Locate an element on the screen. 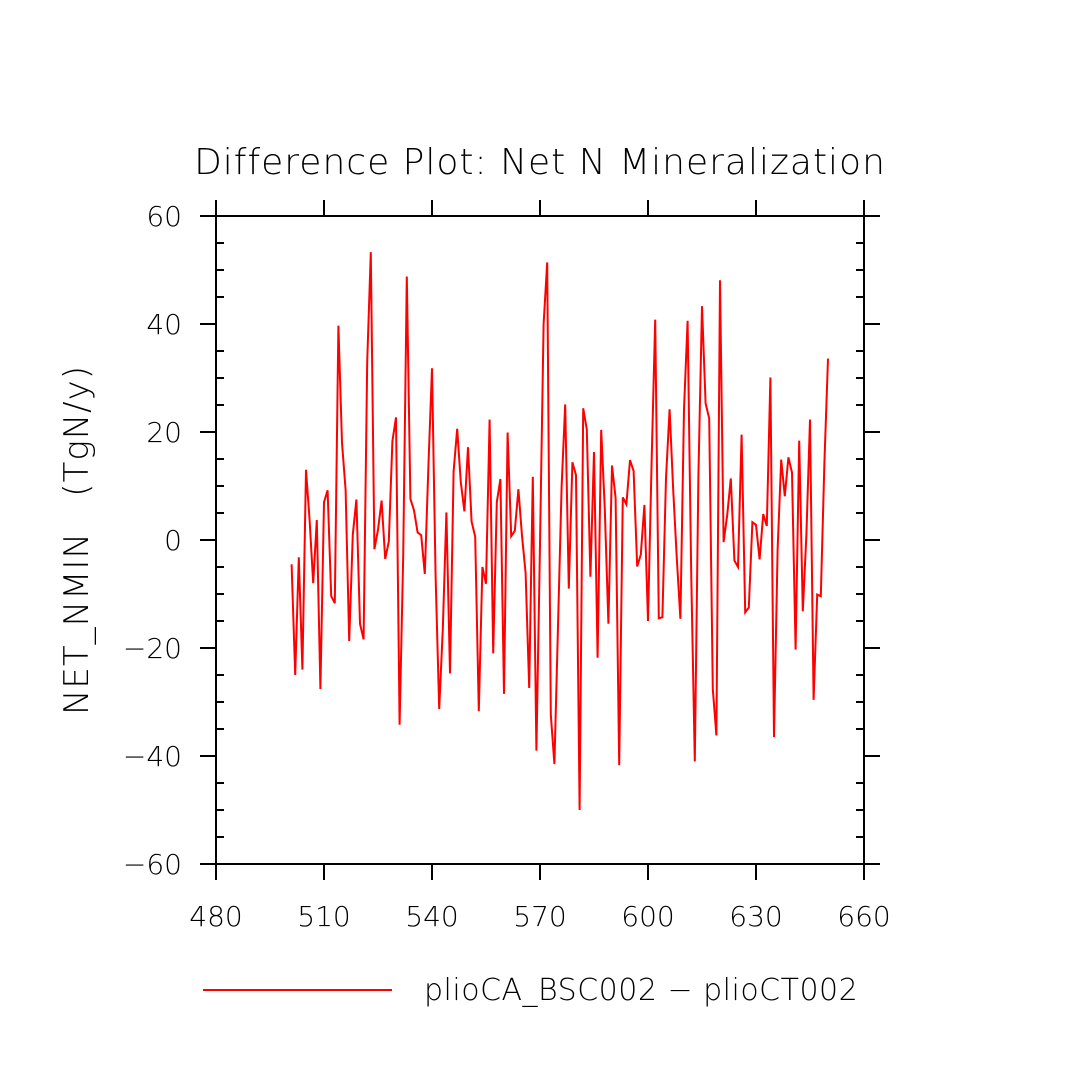  x-tick-label: 570 is located at coordinates (539, 916).